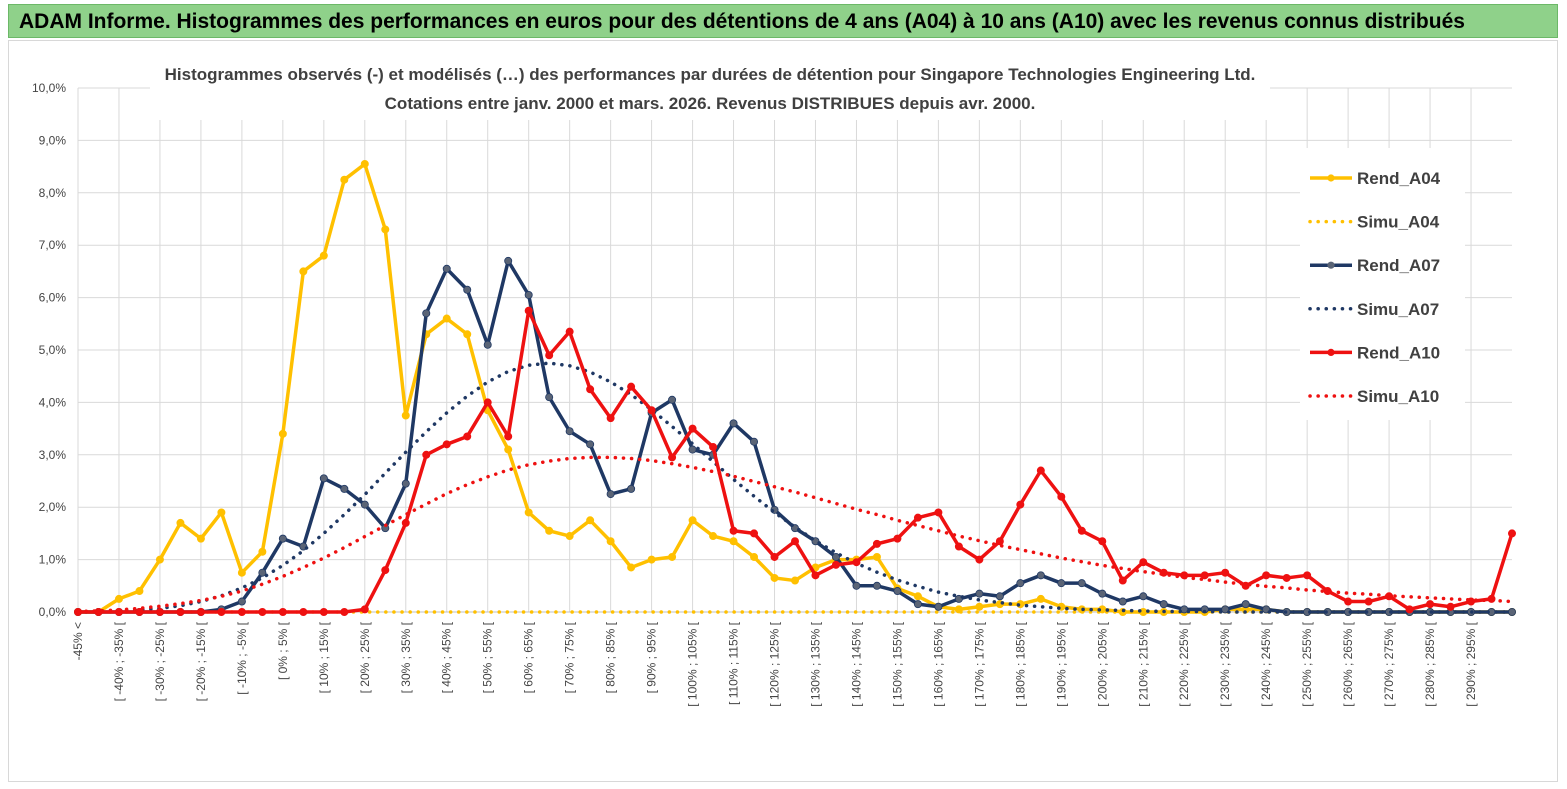  I want to click on title-backing, so click(710, 89).